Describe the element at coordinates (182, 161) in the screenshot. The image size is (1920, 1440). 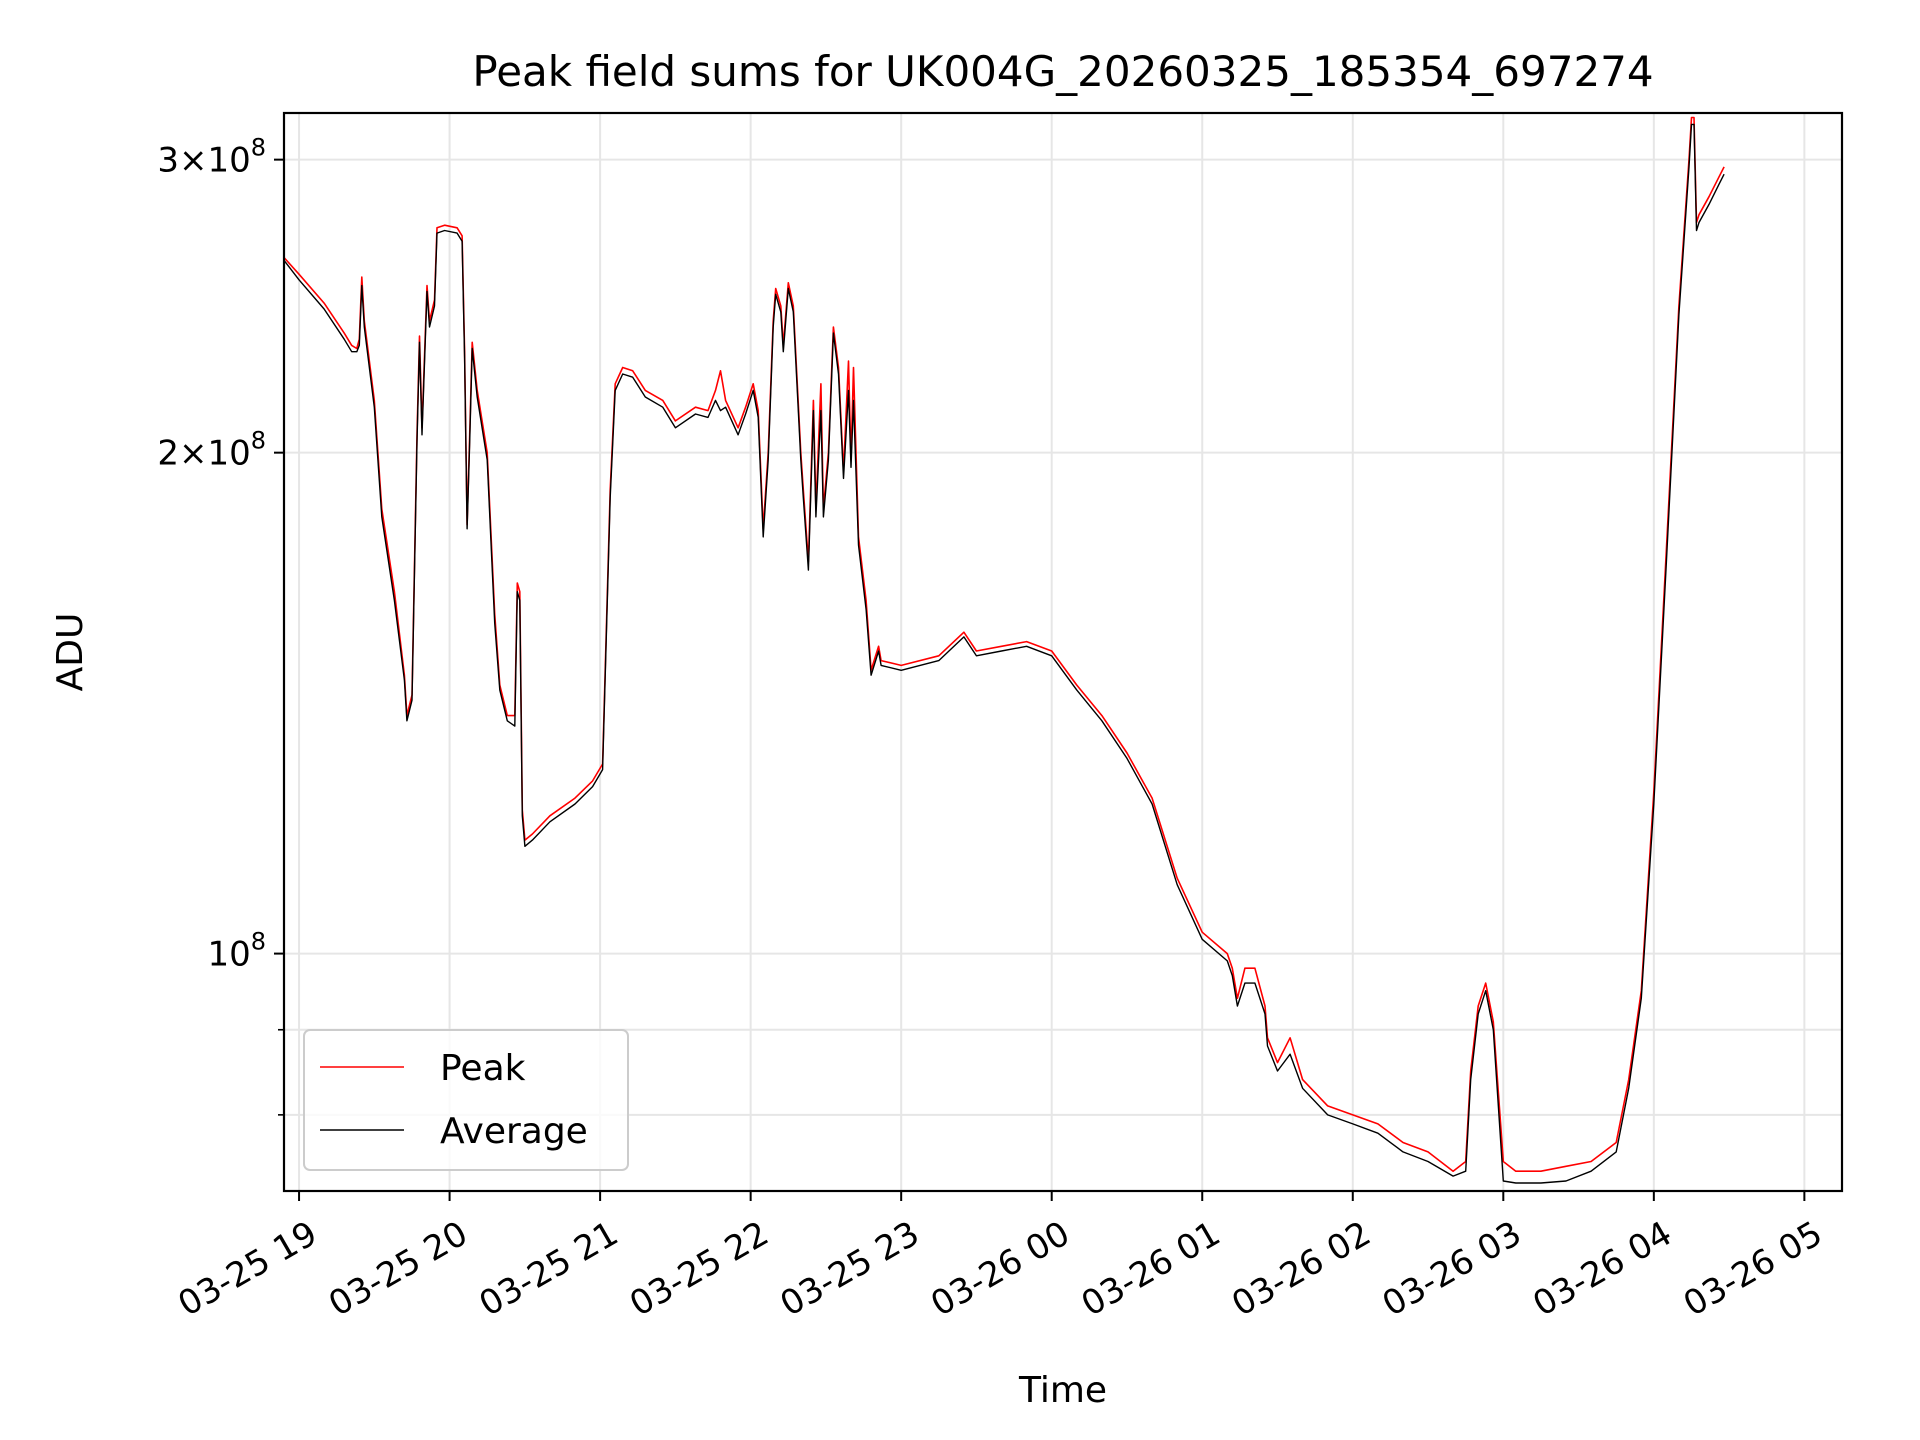
I see `y-tick-mantissa: 3×` at that location.